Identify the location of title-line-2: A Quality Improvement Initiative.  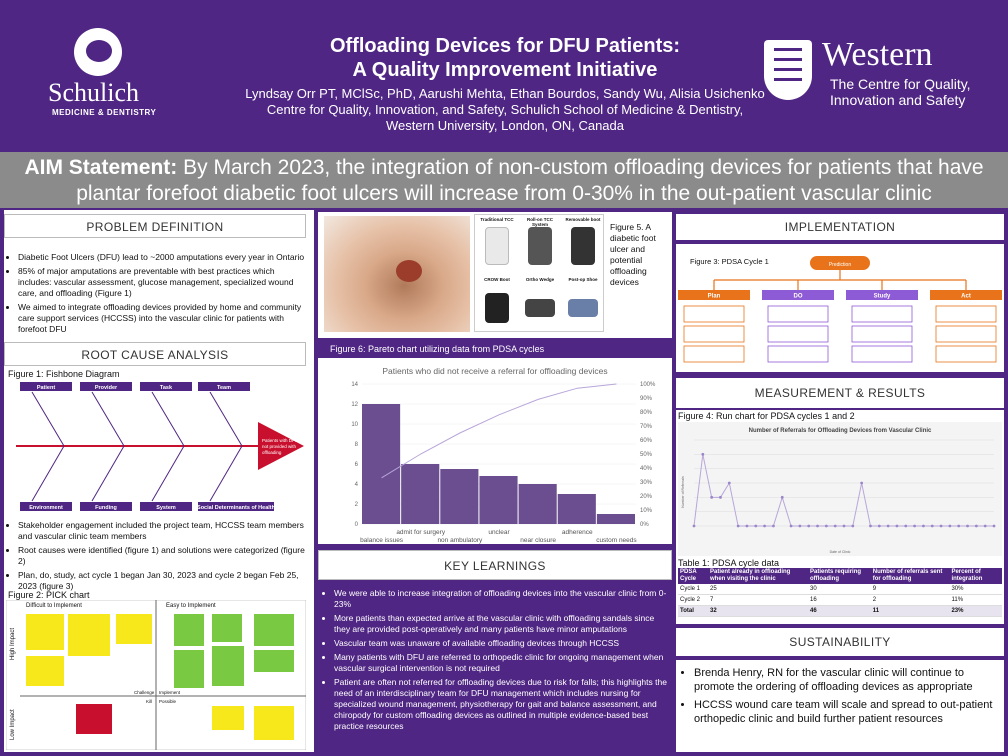
(505, 70).